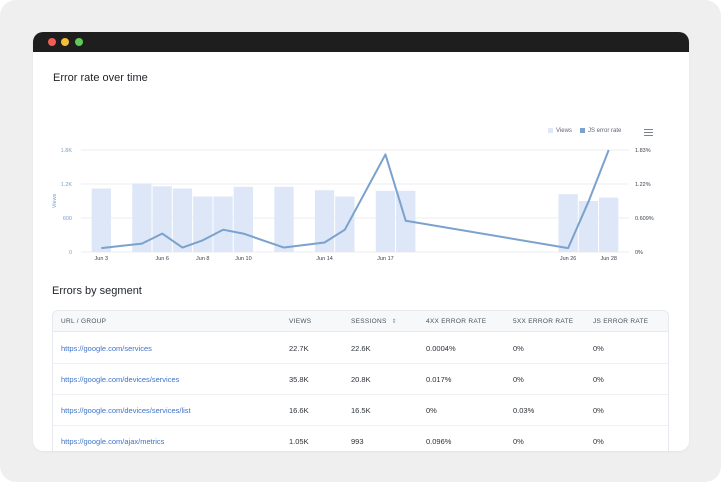  What do you see at coordinates (202, 259) in the screenshot?
I see `x-axis-tick-label: Jun 8` at bounding box center [202, 259].